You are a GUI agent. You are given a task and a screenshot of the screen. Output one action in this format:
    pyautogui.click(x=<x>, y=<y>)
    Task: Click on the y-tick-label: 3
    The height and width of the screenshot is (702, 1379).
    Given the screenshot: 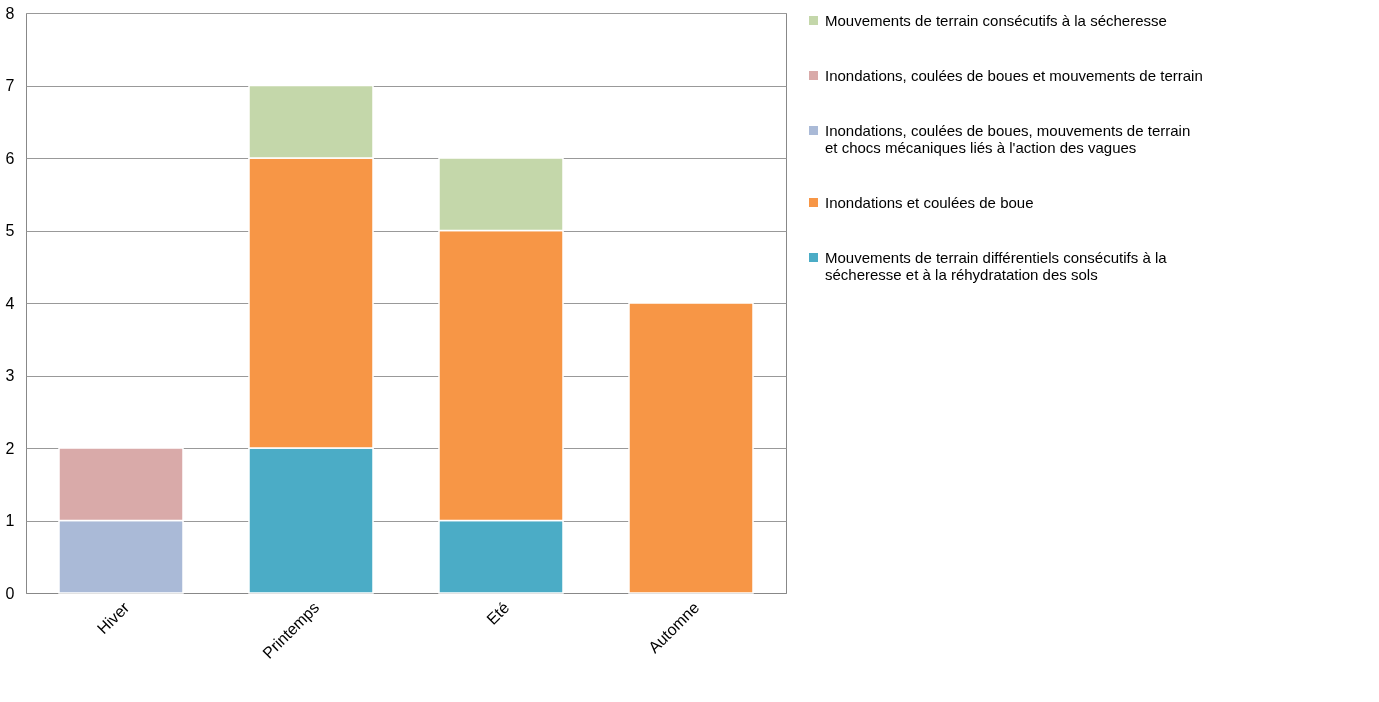 What is the action you would take?
    pyautogui.click(x=10, y=375)
    